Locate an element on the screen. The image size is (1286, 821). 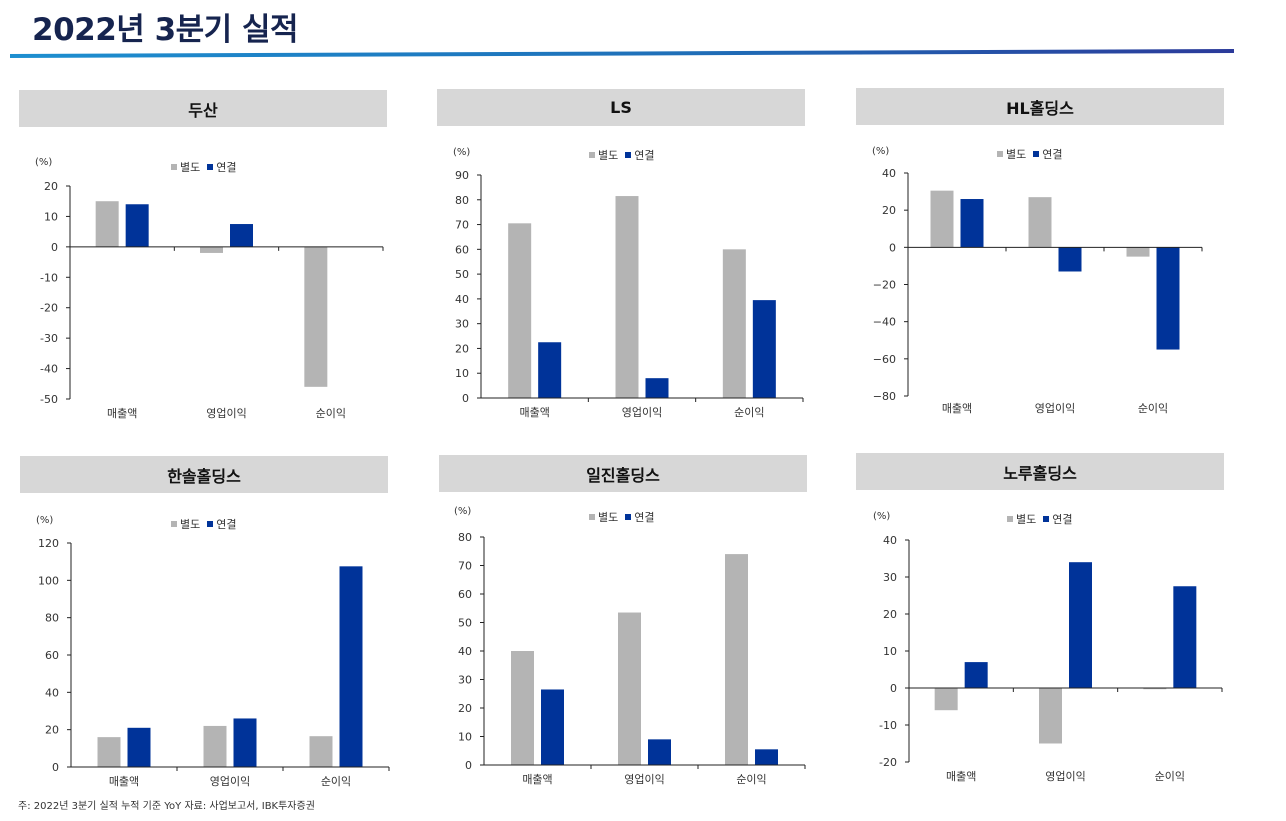
y-tick-label: 70 is located at coordinates (462, 225).